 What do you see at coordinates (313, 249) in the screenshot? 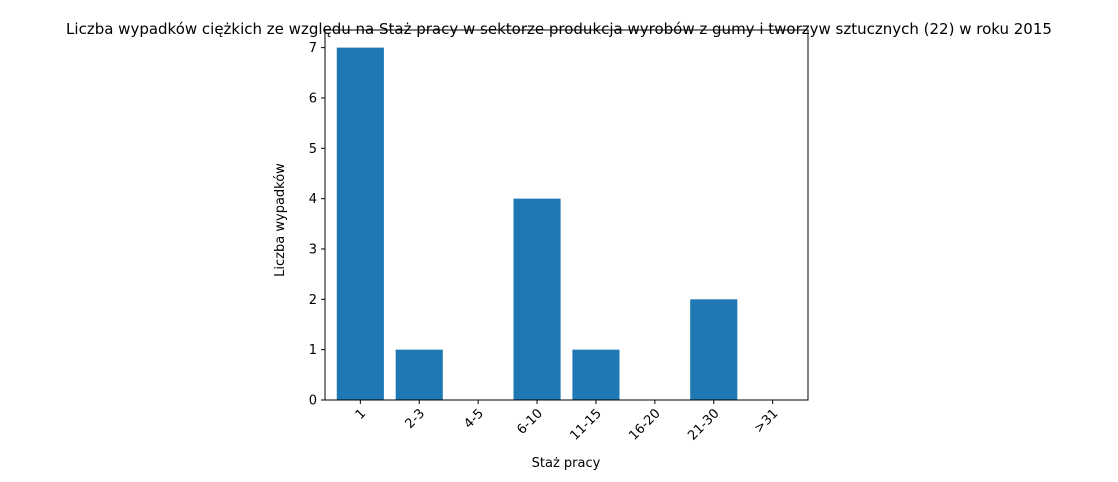
I see `y-tick-label: 3` at bounding box center [313, 249].